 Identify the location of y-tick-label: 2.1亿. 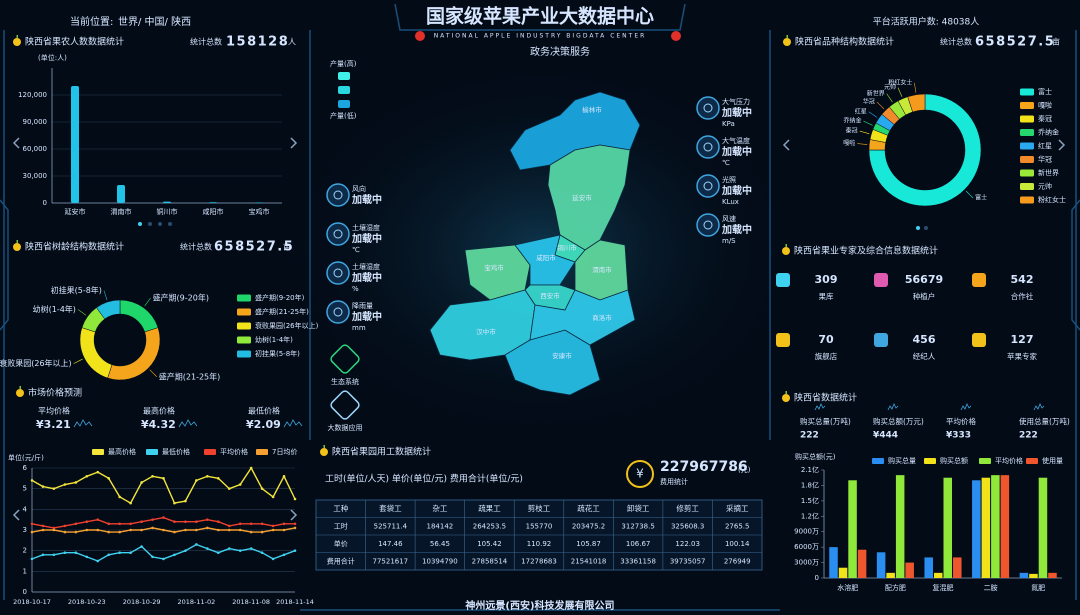
(810, 469).